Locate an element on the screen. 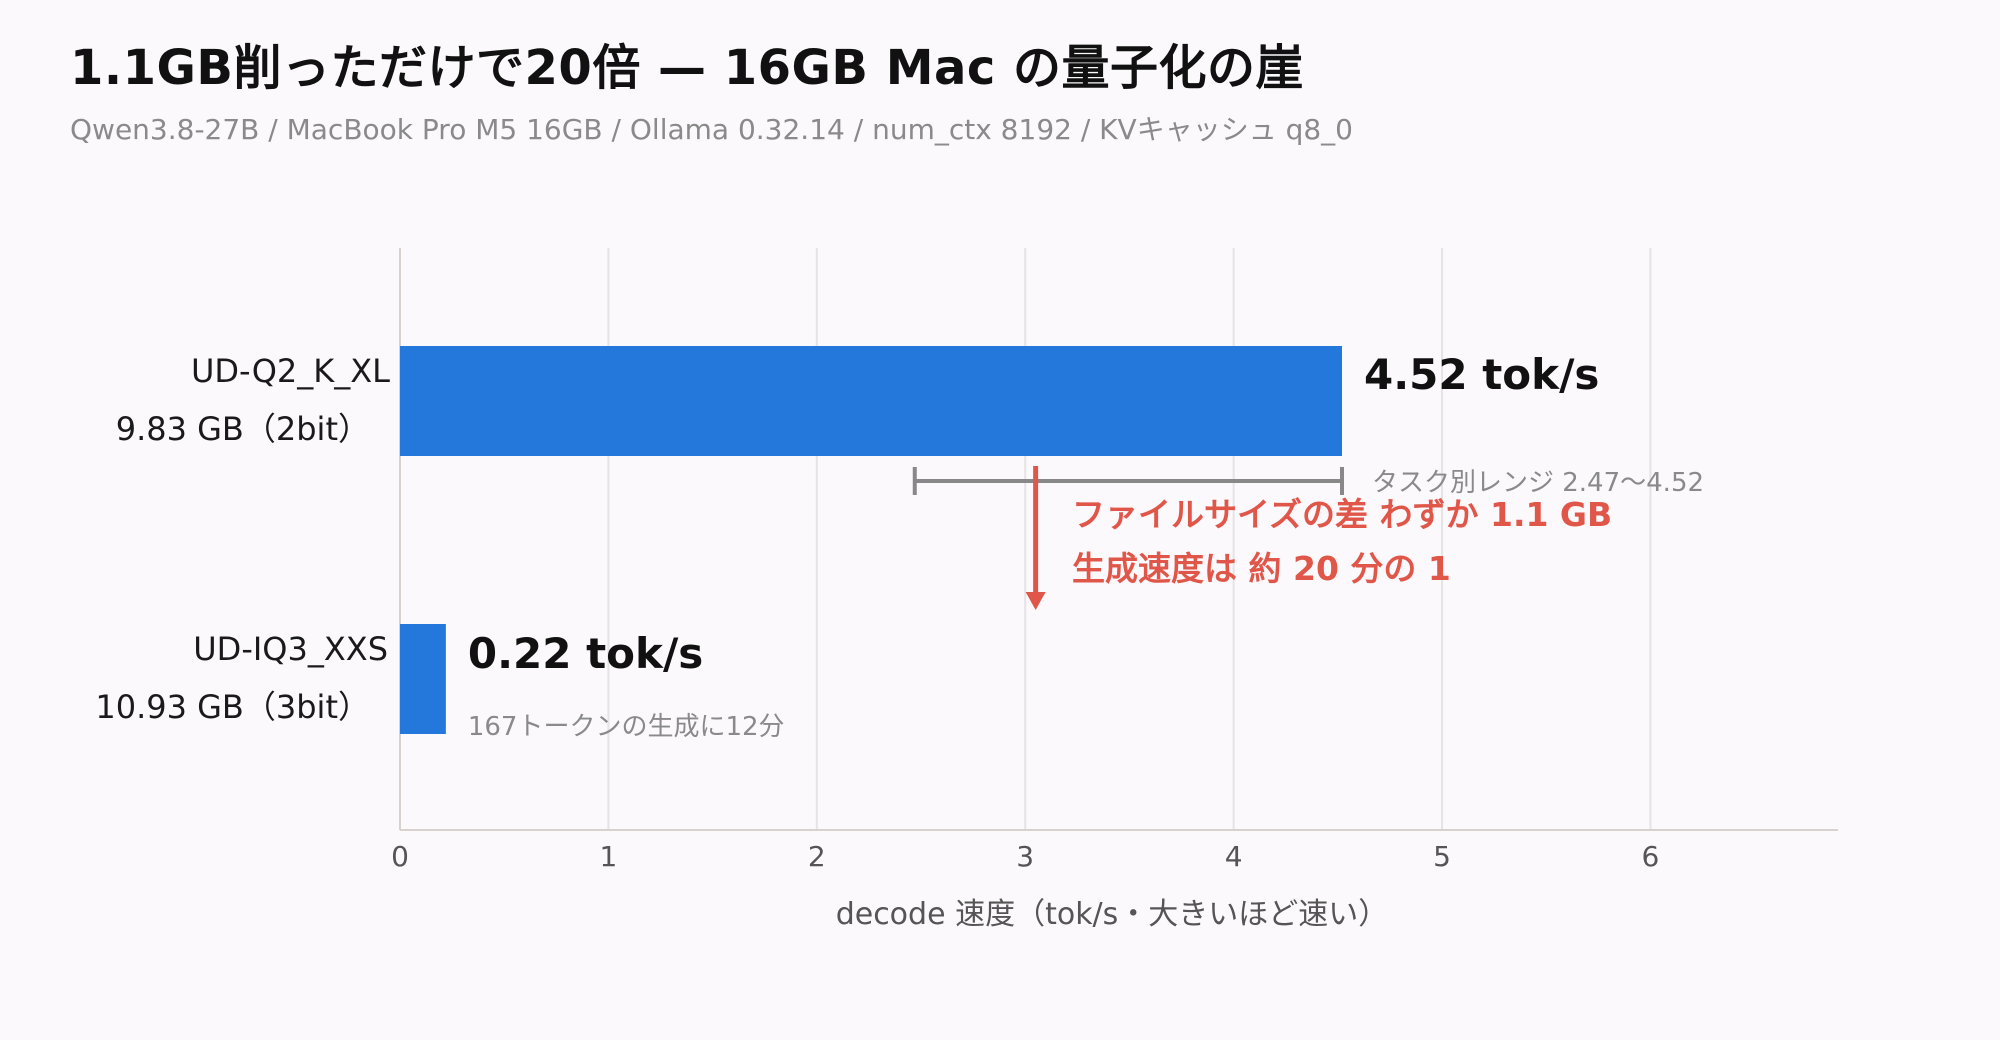 The image size is (2000, 1040). bar-note: 167トークンの生成に12分 is located at coordinates (626, 727).